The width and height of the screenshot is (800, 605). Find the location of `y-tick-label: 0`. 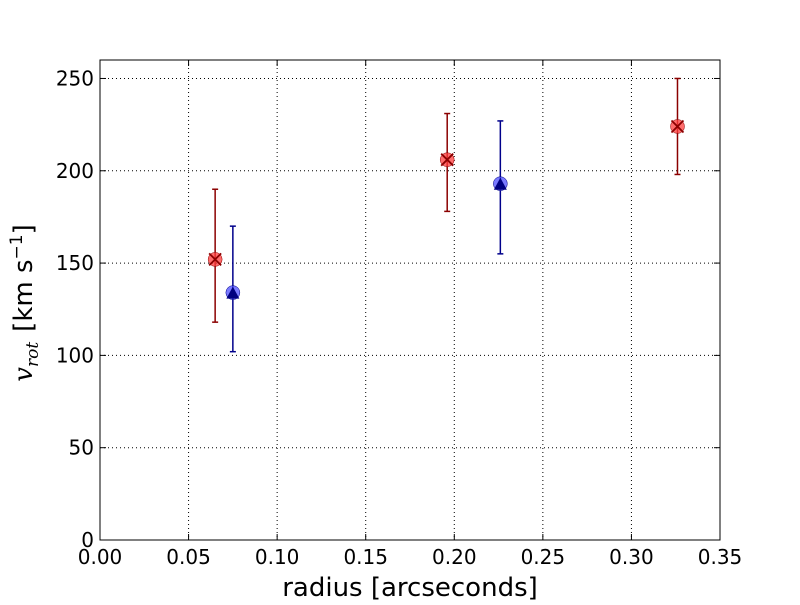

y-tick-label: 0 is located at coordinates (87, 540).